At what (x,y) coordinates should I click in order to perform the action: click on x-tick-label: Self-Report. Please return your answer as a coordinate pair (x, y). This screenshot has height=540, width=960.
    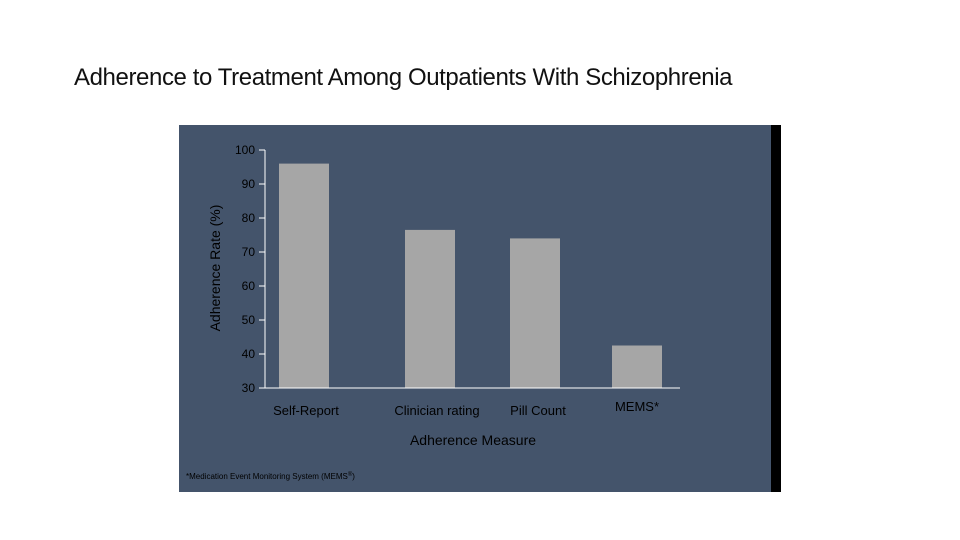
    Looking at the image, I should click on (306, 410).